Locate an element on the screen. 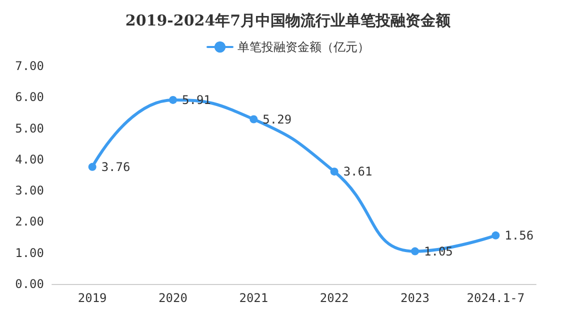  y-tick-label: 7.00 is located at coordinates (29, 66).